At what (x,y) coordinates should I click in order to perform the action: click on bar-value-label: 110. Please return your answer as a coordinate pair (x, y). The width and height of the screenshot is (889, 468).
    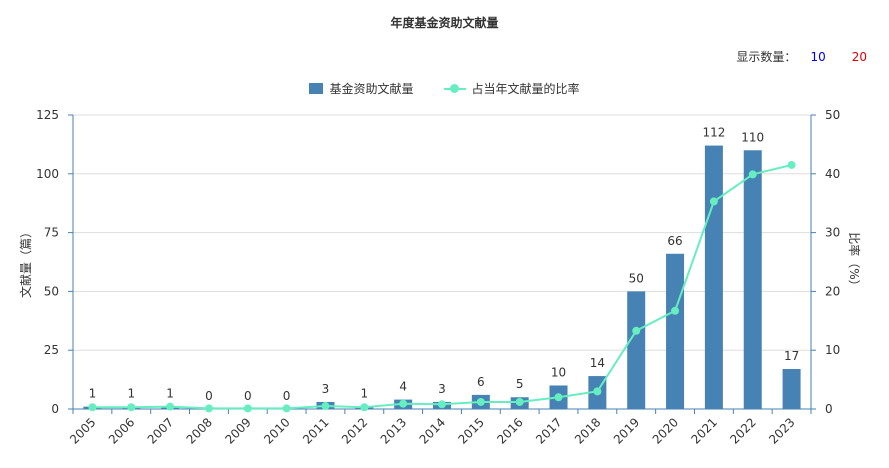
    Looking at the image, I should click on (752, 137).